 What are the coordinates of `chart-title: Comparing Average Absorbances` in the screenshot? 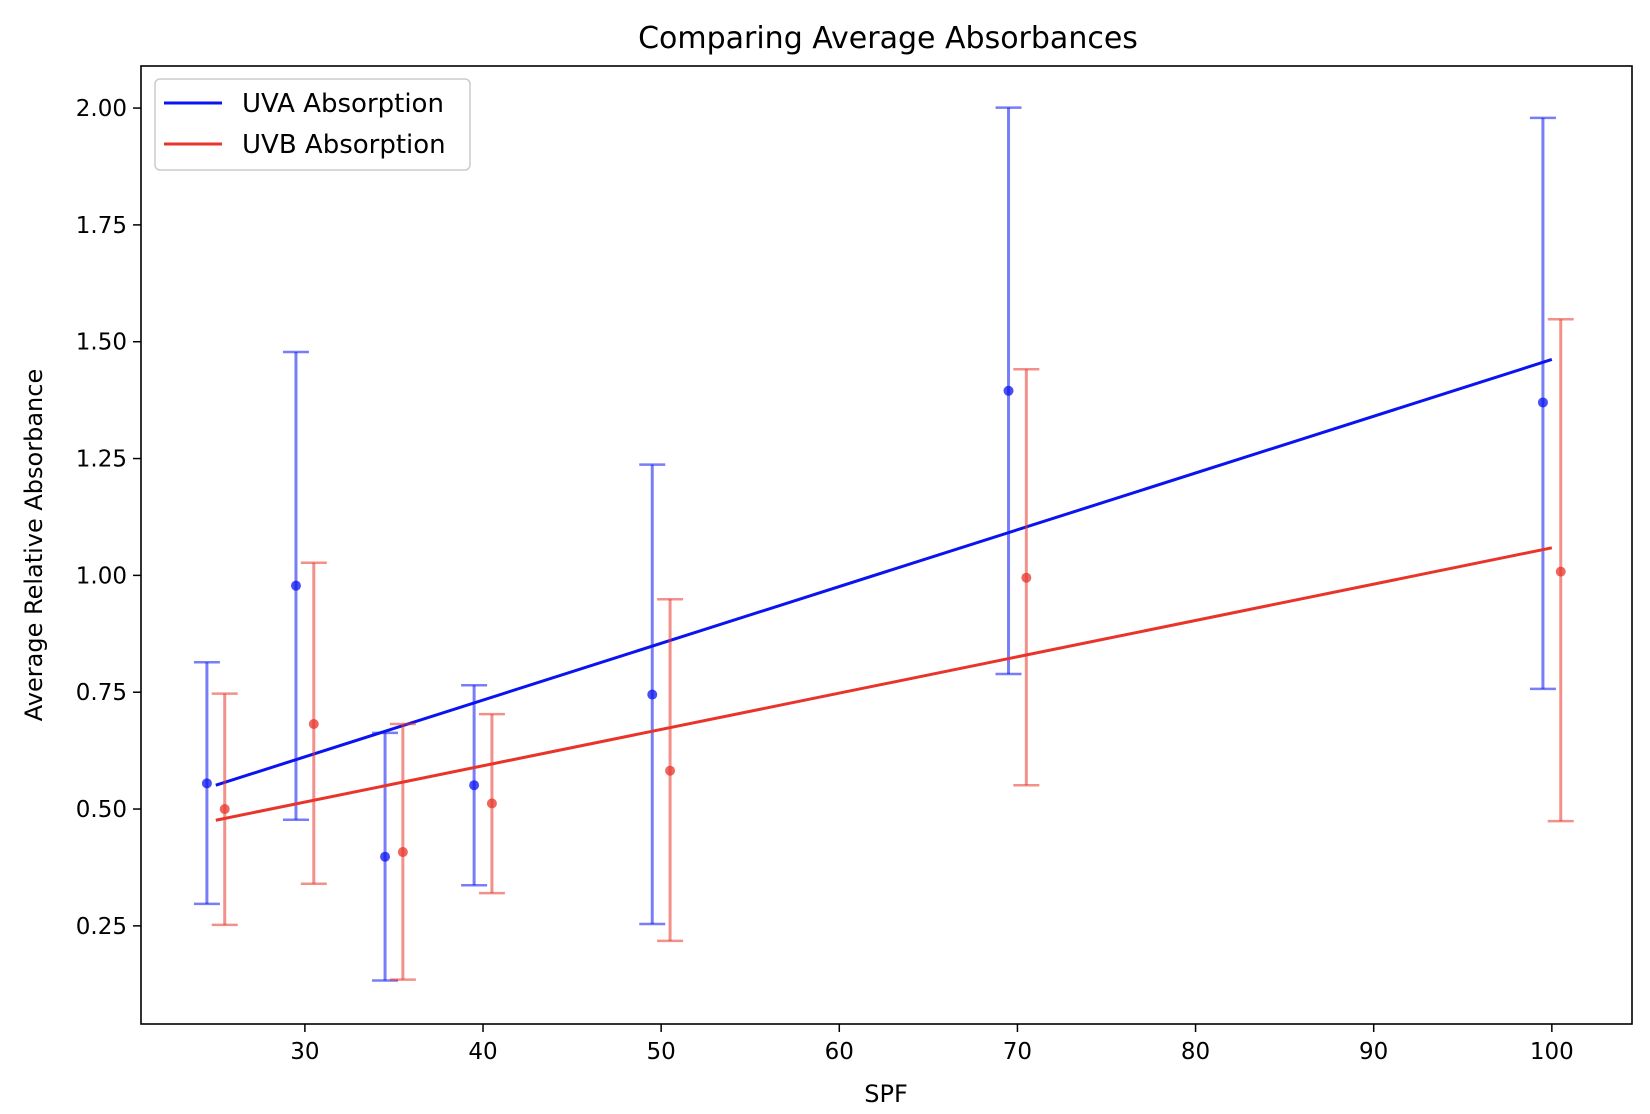 It's located at (888, 38).